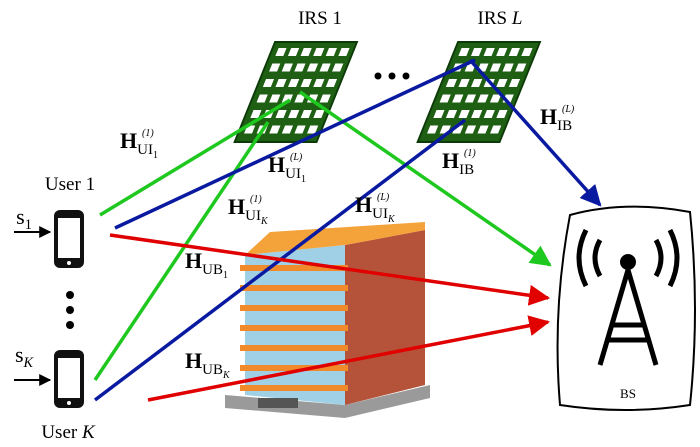 The height and width of the screenshot is (447, 700). I want to click on label: User K, so click(68, 432).